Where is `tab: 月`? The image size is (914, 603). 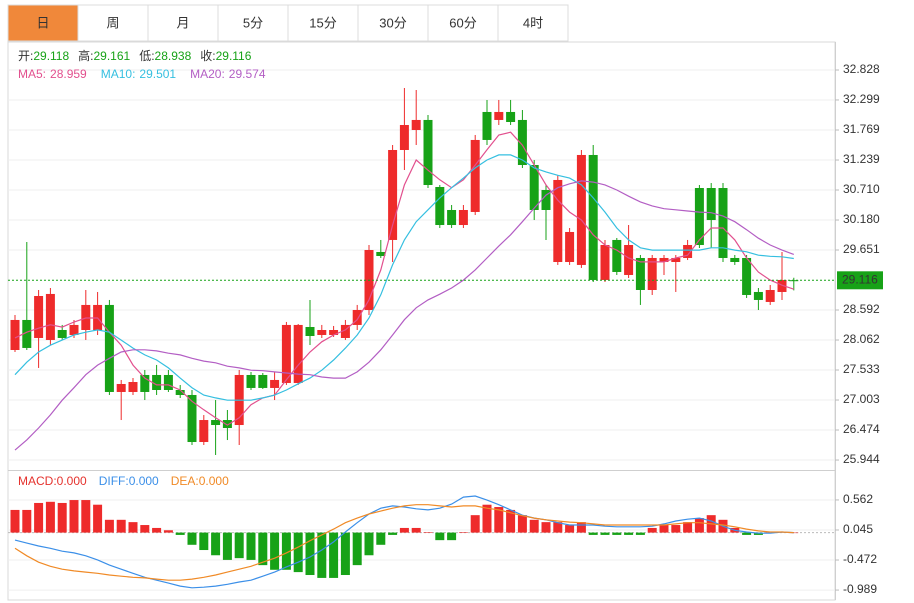 tab: 月 is located at coordinates (183, 23).